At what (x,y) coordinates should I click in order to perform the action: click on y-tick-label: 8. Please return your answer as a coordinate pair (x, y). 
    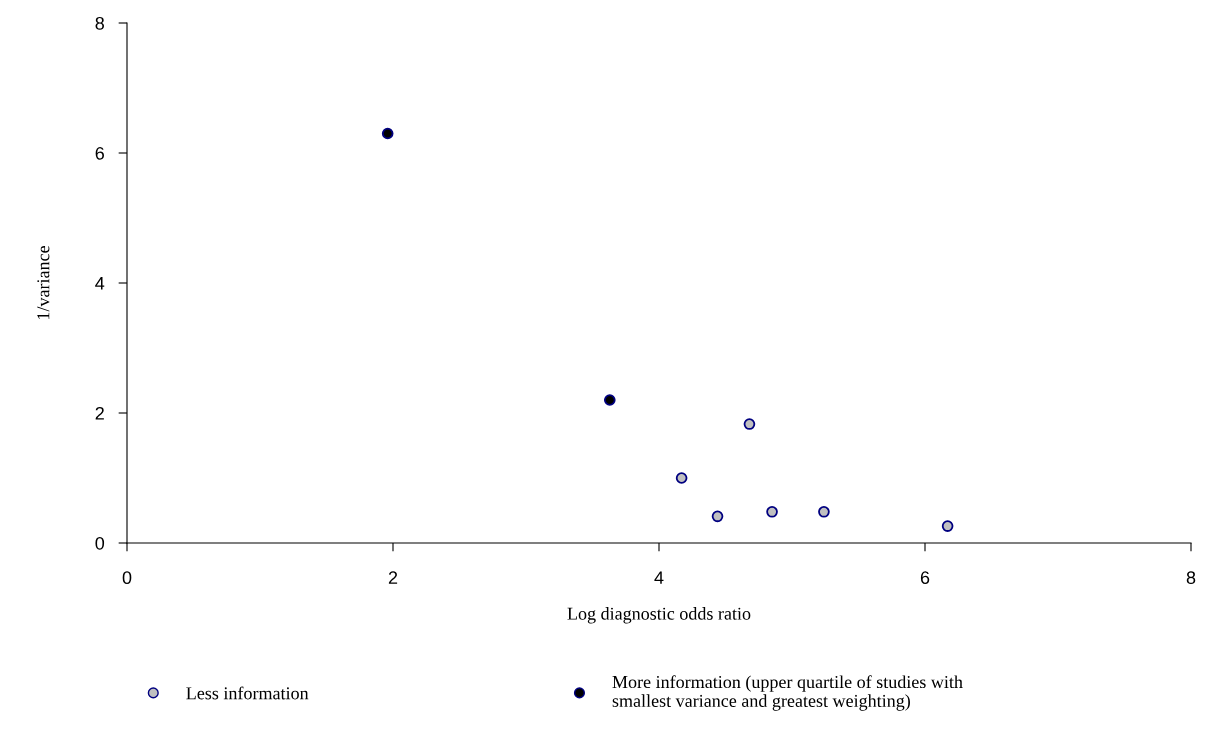
    Looking at the image, I should click on (99, 23).